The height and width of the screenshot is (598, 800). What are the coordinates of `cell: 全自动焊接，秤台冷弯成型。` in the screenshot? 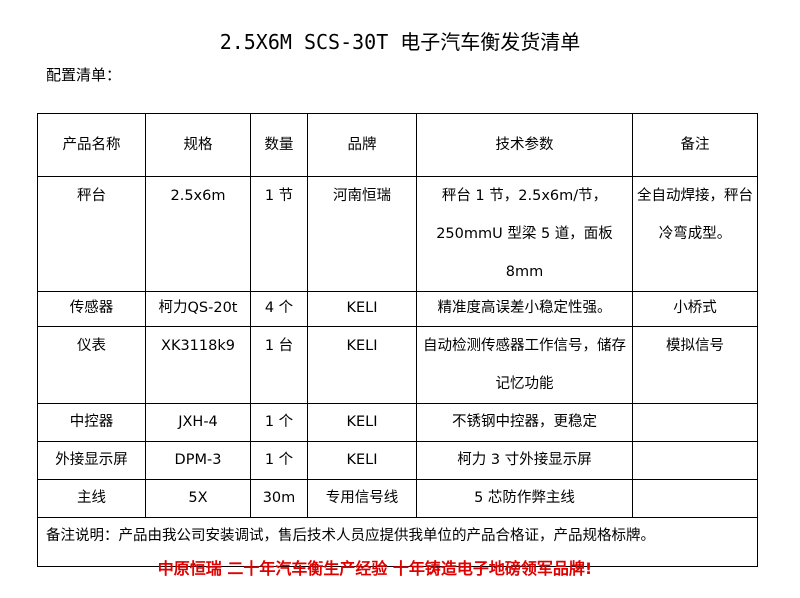 It's located at (695, 234).